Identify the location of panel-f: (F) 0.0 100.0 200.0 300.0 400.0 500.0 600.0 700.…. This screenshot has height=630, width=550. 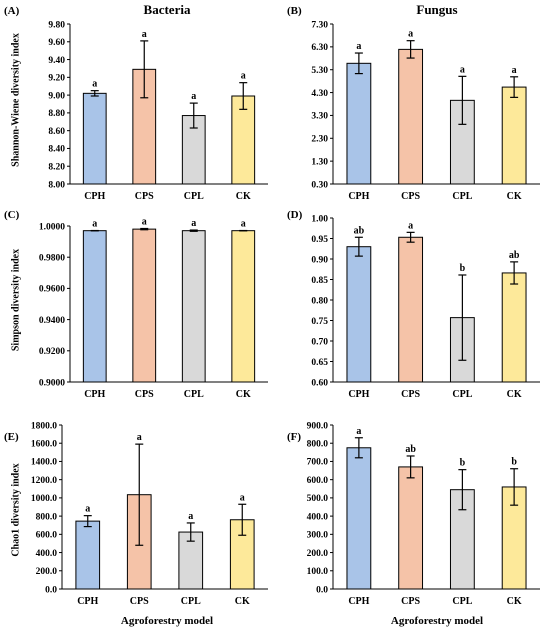
(413, 514).